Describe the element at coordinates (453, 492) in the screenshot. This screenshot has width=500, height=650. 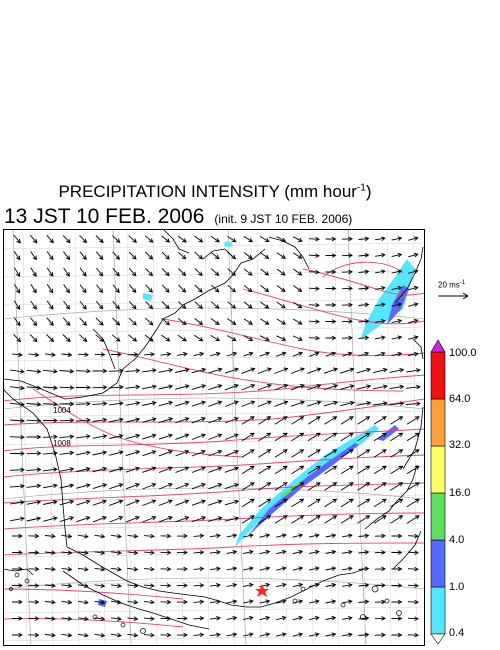
I see `color-scale: 100.0 64.0 32.0 16.0 4.0 1.0 0.4` at that location.